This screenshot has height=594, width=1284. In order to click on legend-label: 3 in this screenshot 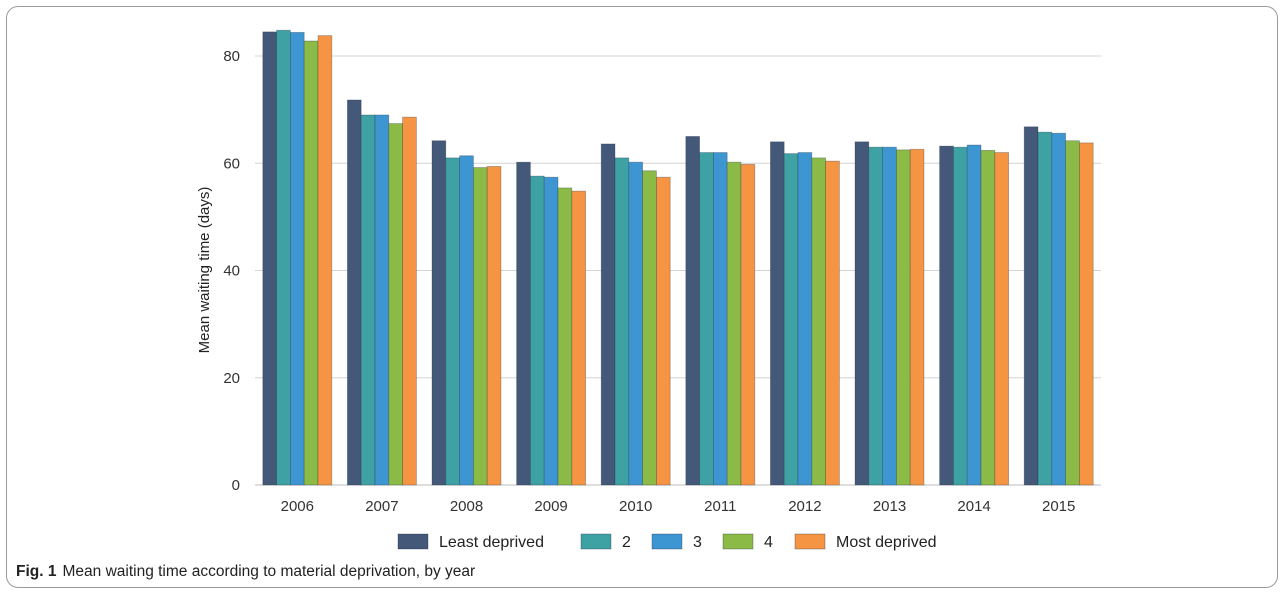, I will do `click(697, 542)`.